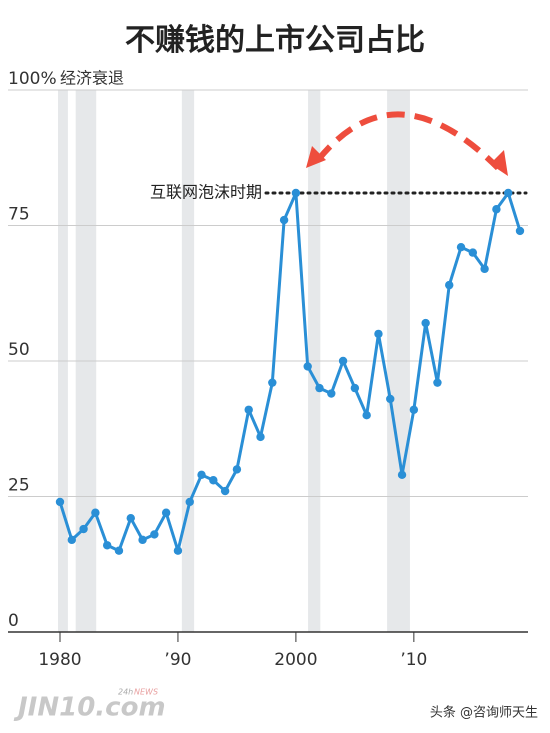  What do you see at coordinates (295, 660) in the screenshot?
I see `x-tick-label: 2000` at bounding box center [295, 660].